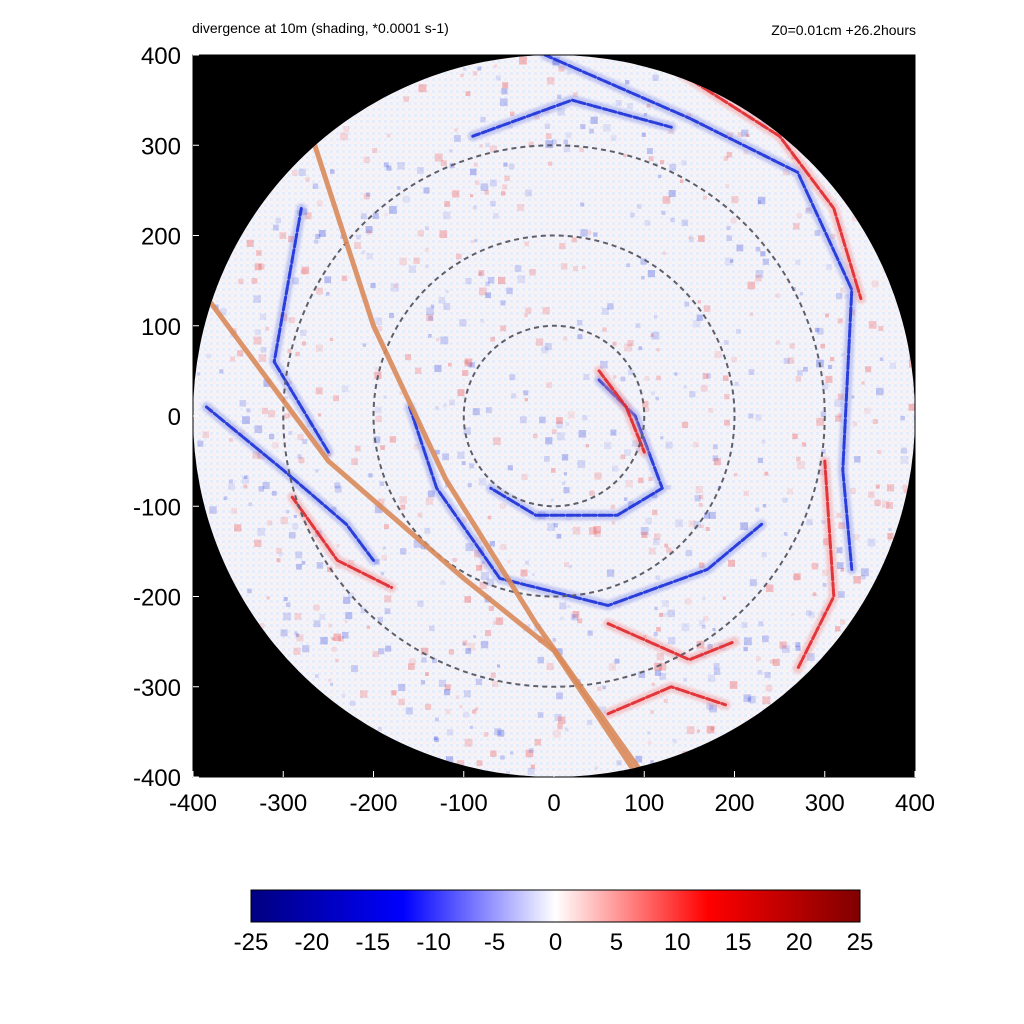 This screenshot has height=1024, width=1024. Describe the element at coordinates (621, 411) in the screenshot. I see `divergence-band` at that location.